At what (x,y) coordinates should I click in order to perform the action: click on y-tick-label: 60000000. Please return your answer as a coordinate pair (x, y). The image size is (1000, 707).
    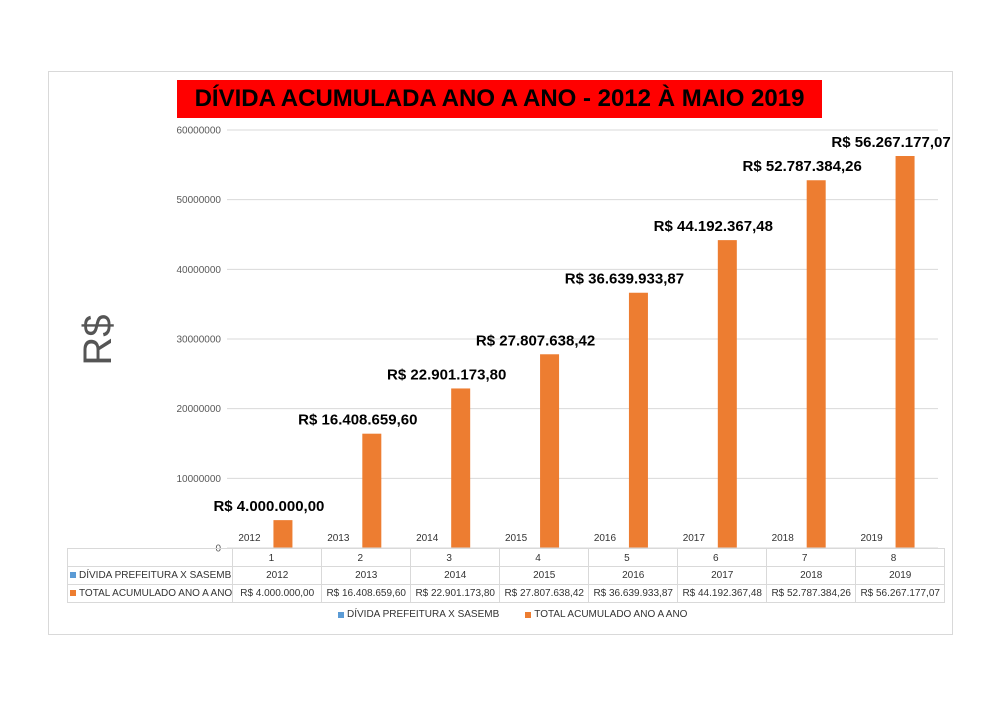
    Looking at the image, I should click on (199, 131).